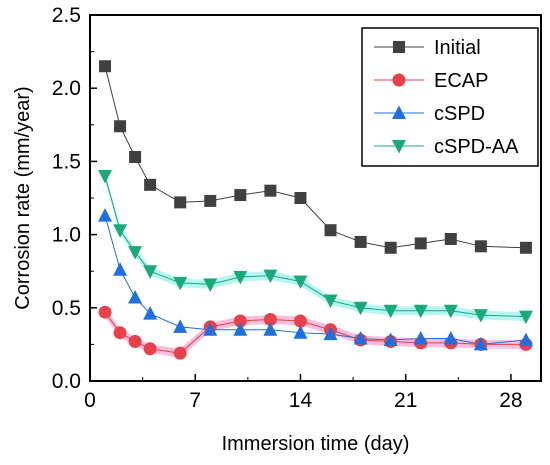 The image size is (550, 465). I want to click on x-tick-label: 28, so click(510, 400).